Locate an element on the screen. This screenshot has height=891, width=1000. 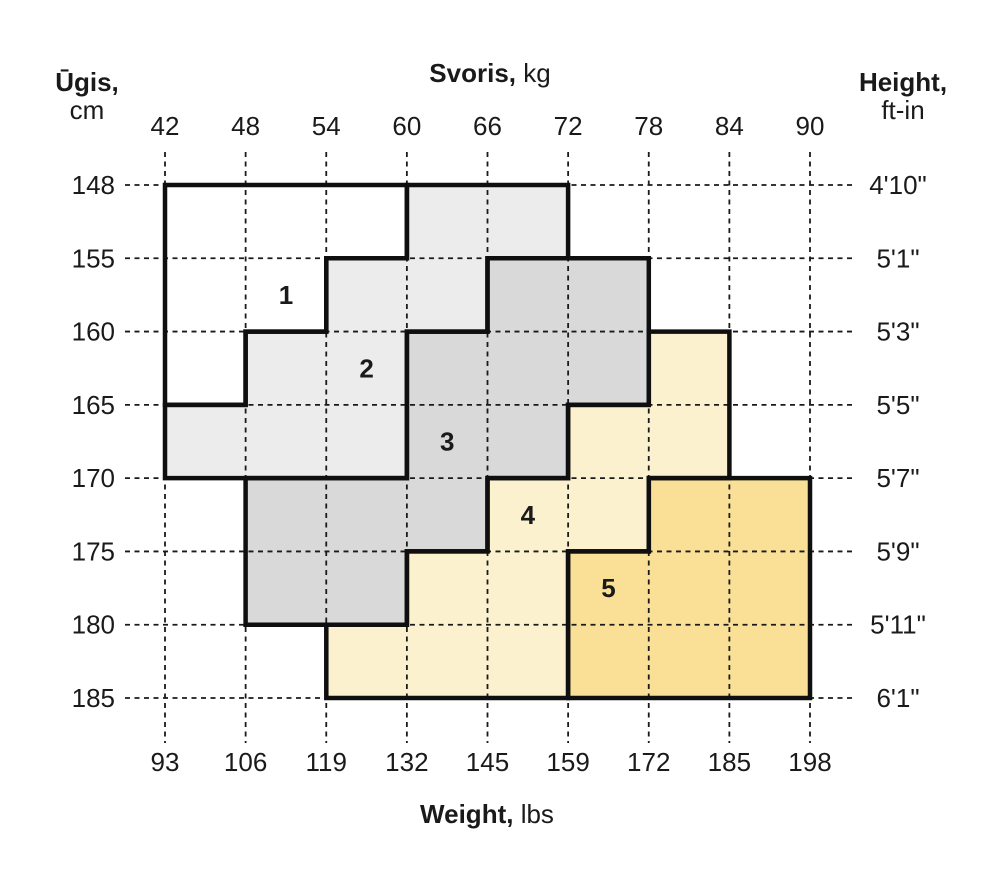
tick-left-180: 180 is located at coordinates (93, 625).